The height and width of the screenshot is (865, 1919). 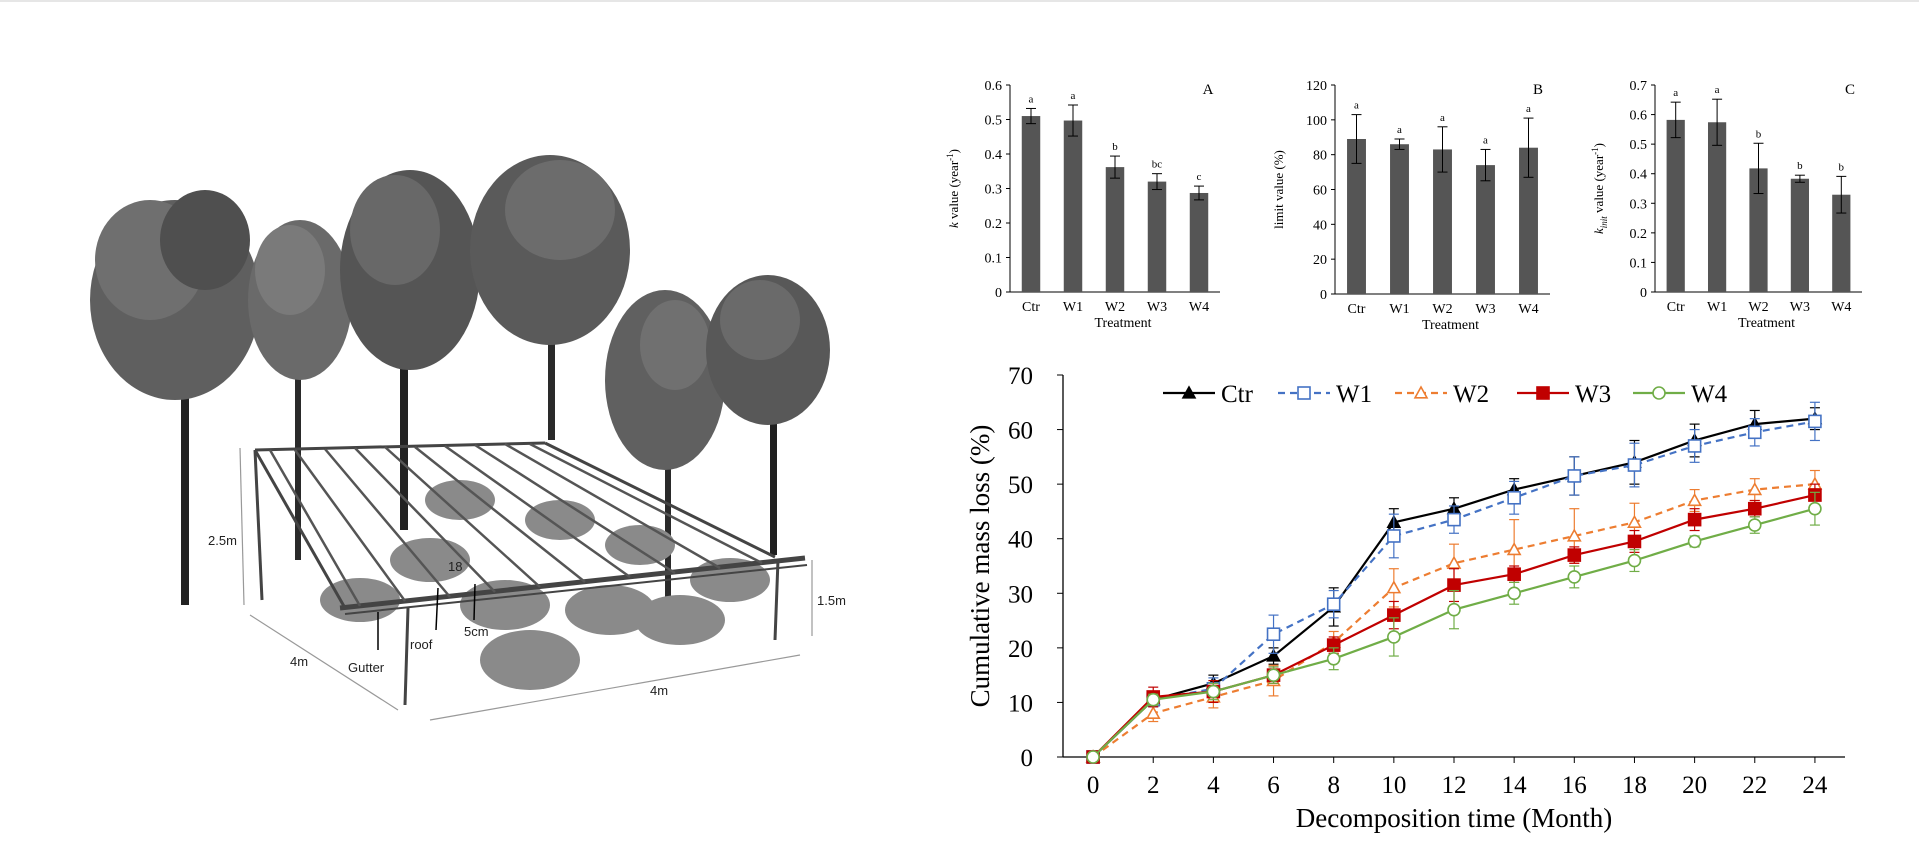 I want to click on y-label-text: value (year, so click(x=1598, y=185).